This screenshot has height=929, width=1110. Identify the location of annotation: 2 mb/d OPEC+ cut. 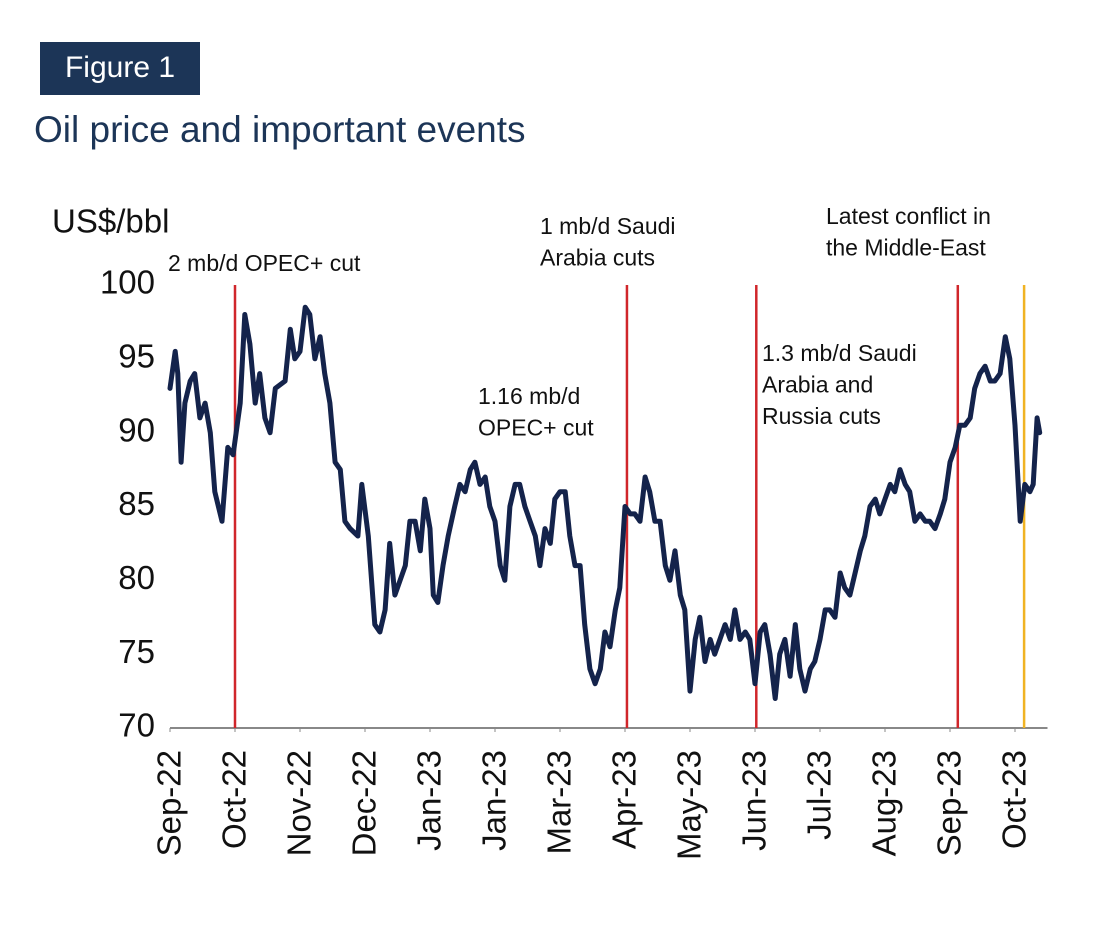
(264, 263).